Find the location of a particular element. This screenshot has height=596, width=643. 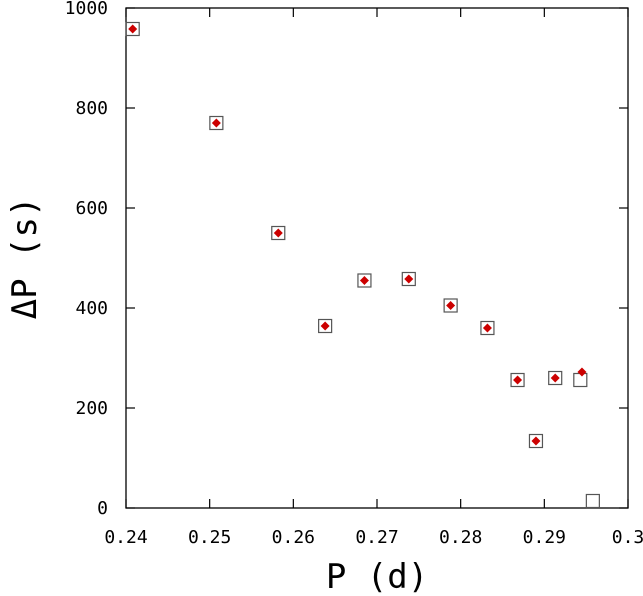

x-tick-label: 0.26 is located at coordinates (293, 537).